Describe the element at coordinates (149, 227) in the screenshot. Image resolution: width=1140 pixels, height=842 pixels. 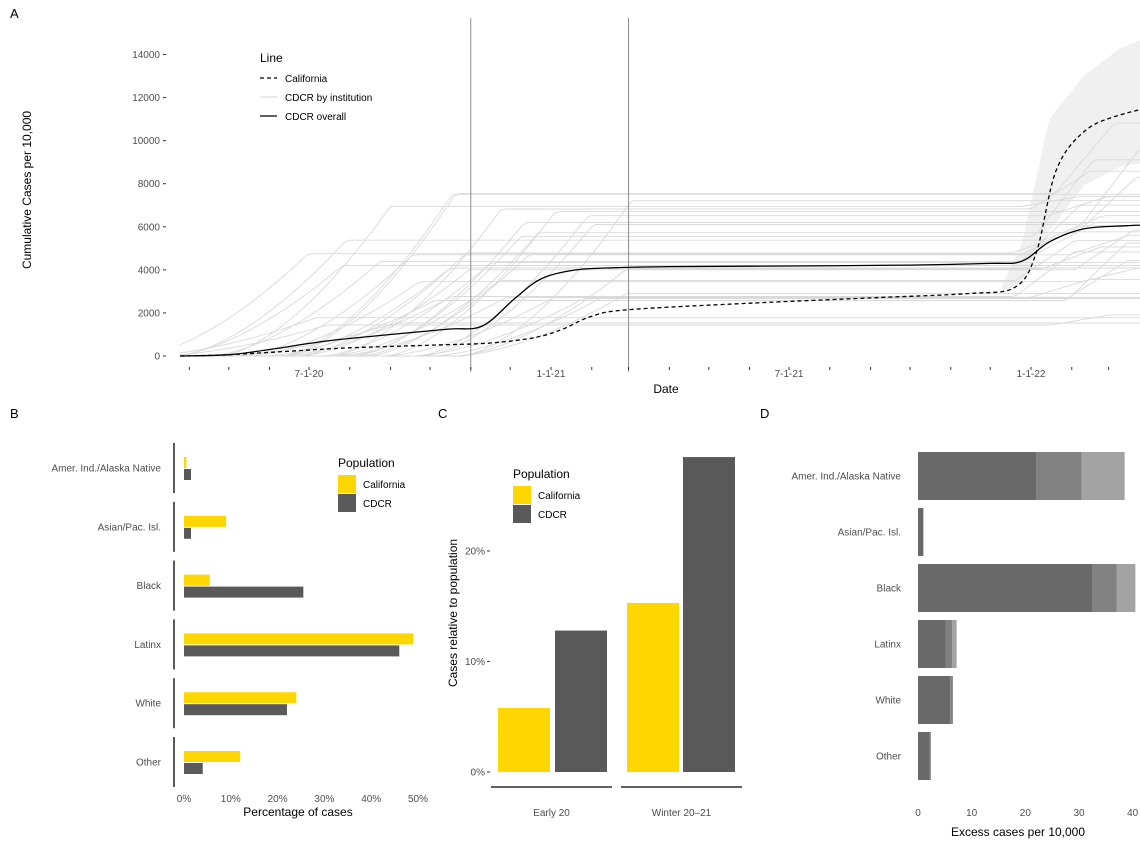
I see `y-tick-label: 6000` at that location.